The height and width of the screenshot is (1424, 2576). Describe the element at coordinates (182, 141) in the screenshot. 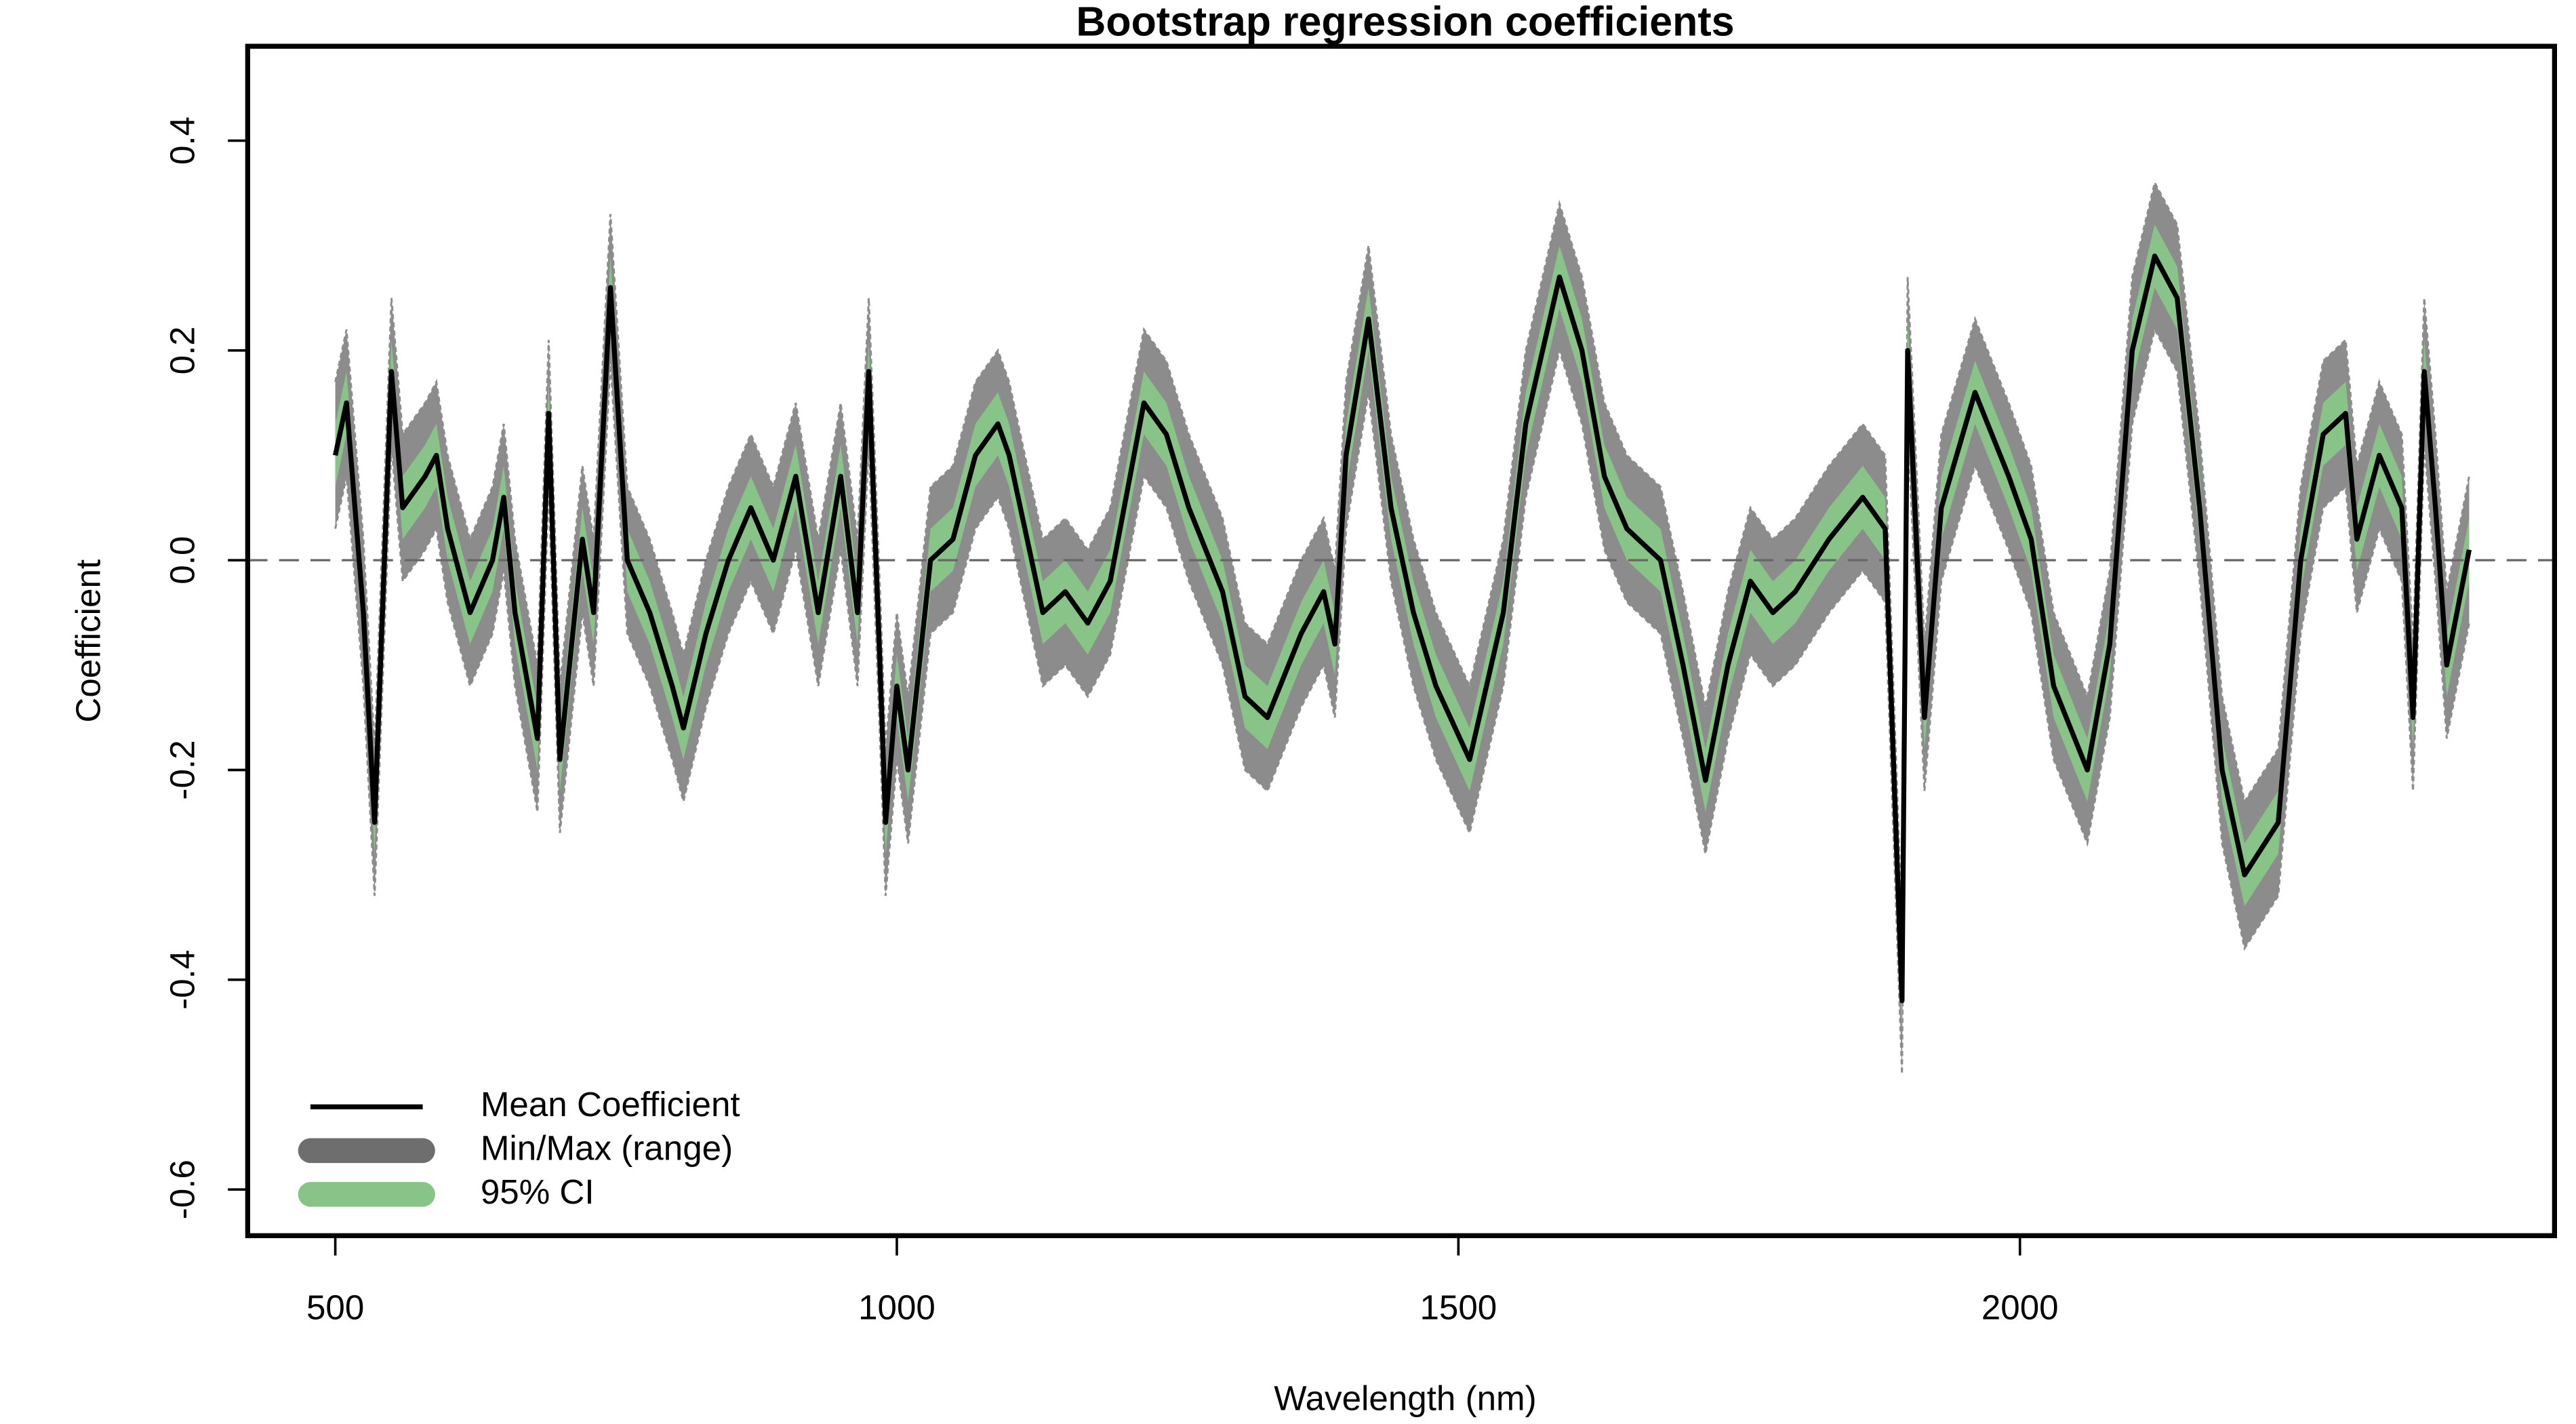

I see `y-tick-label: 0.4` at that location.